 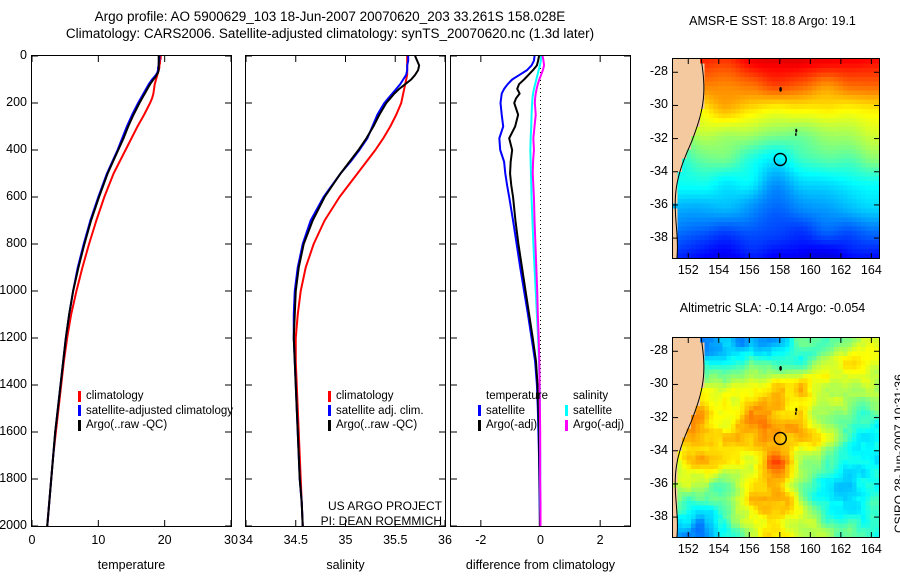 What do you see at coordinates (658, 170) in the screenshot?
I see `sst-lat-tick-label: -34` at bounding box center [658, 170].